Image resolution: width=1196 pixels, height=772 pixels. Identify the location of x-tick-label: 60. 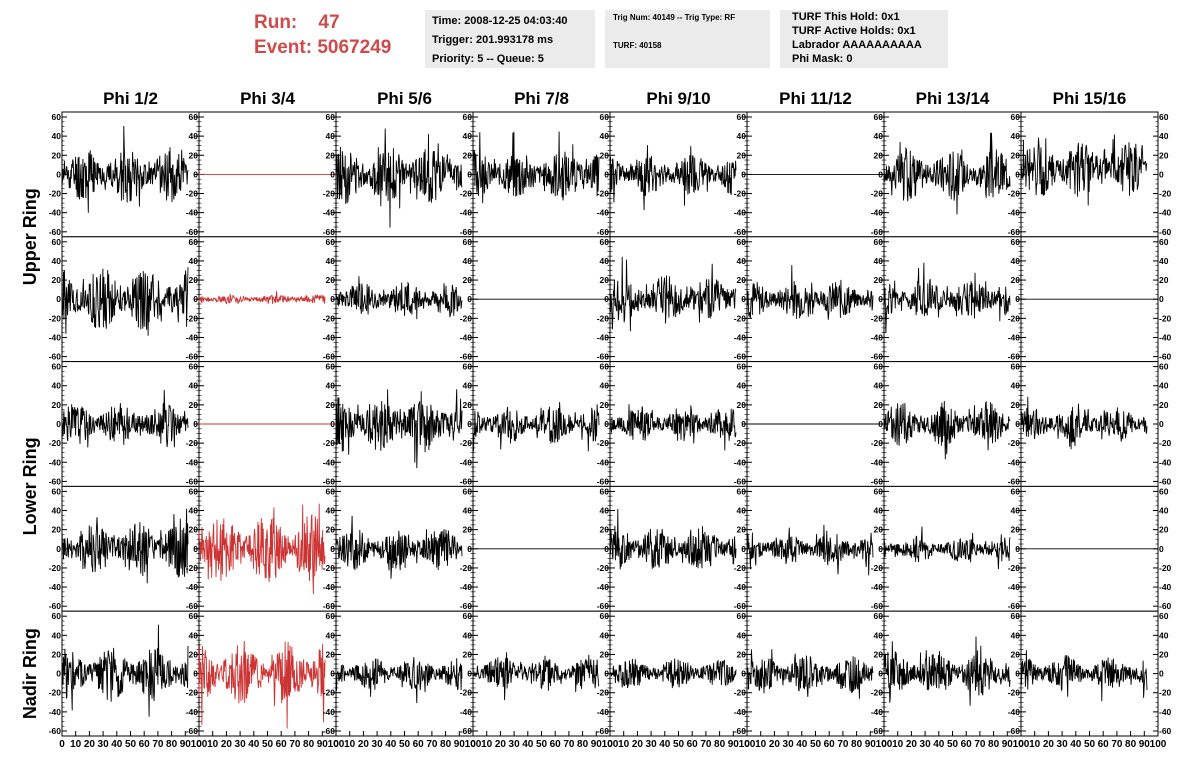
(556, 744).